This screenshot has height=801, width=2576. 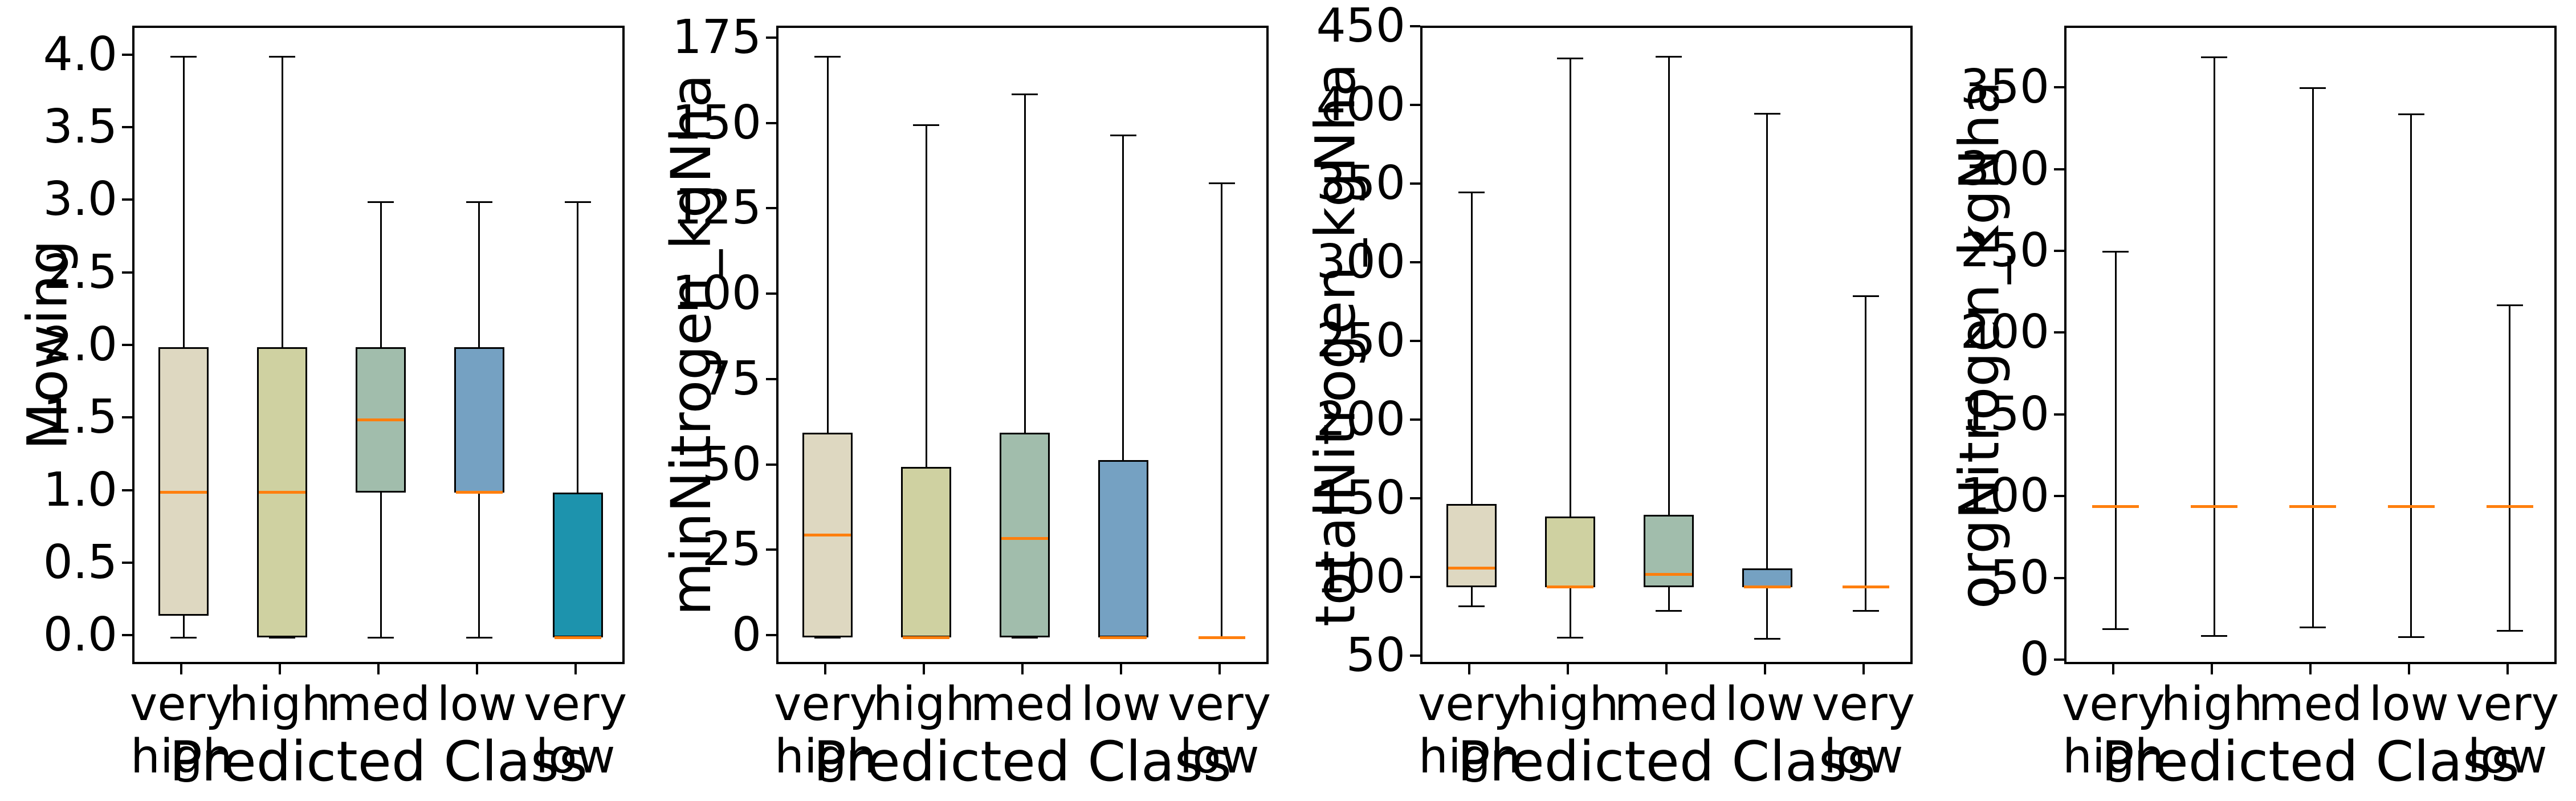 What do you see at coordinates (80, 199) in the screenshot?
I see `y-tick-label: 3.0` at bounding box center [80, 199].